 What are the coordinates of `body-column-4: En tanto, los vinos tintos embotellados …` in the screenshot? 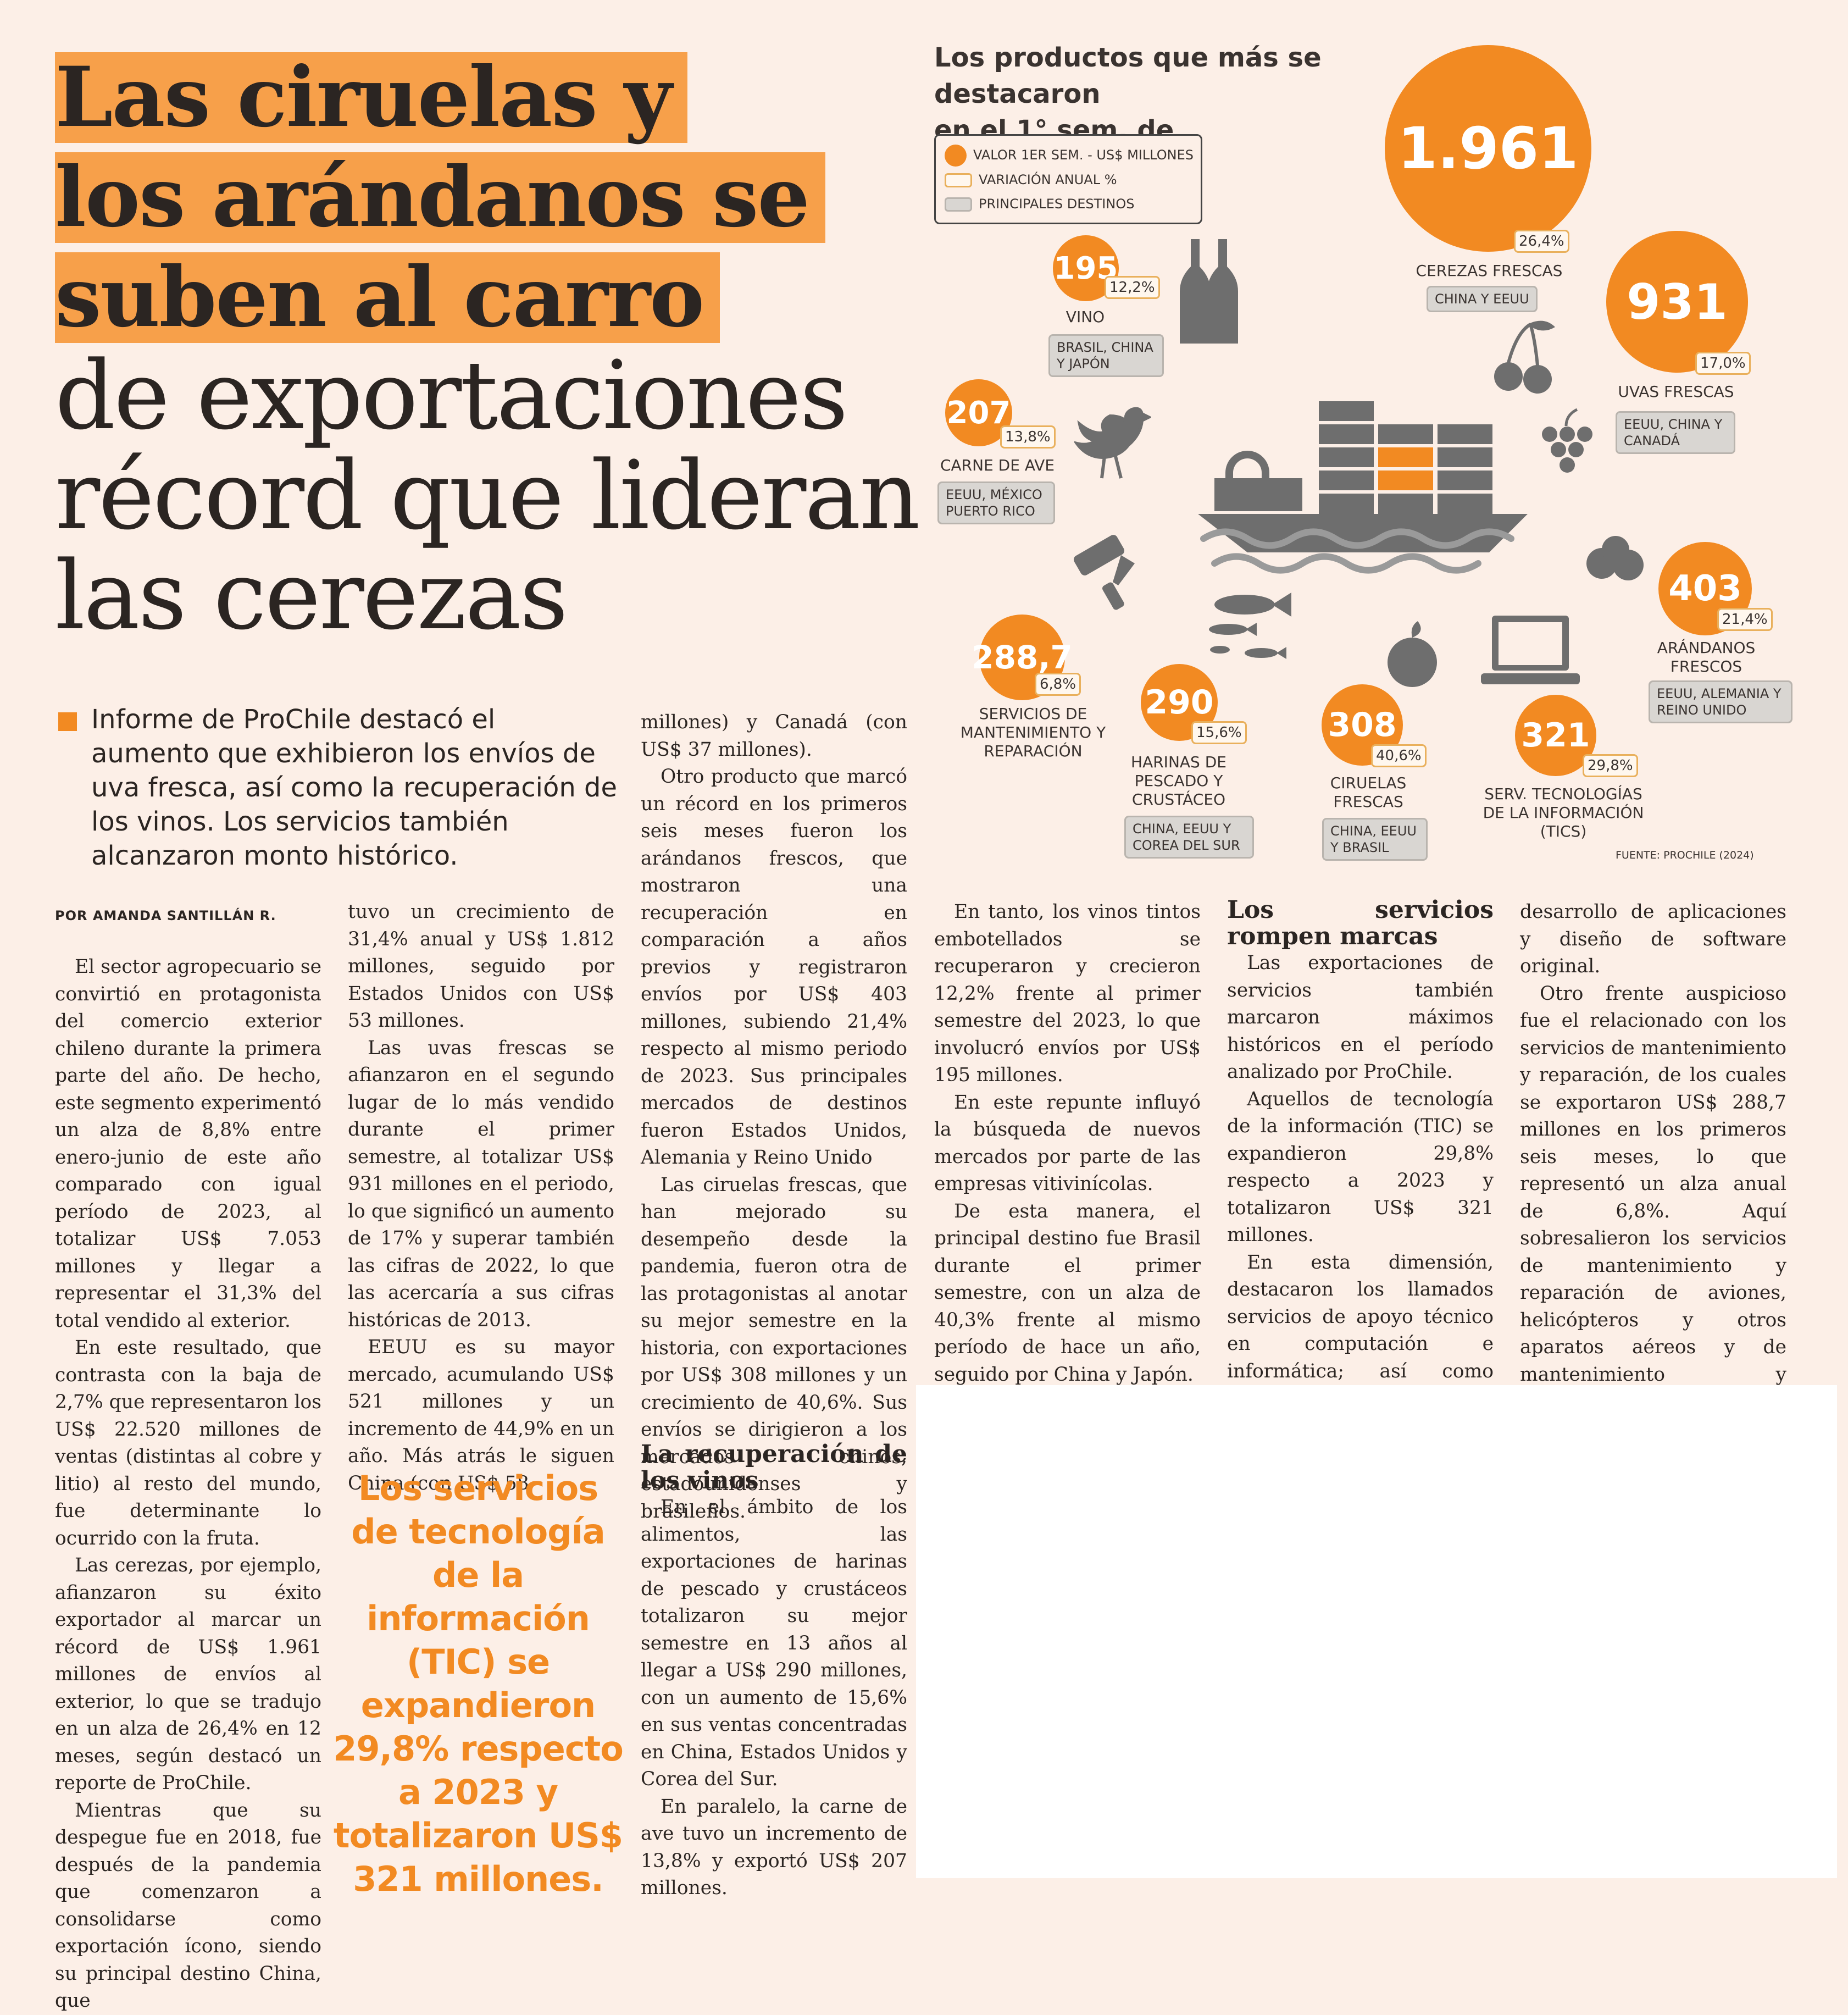 It's located at (1067, 1143).